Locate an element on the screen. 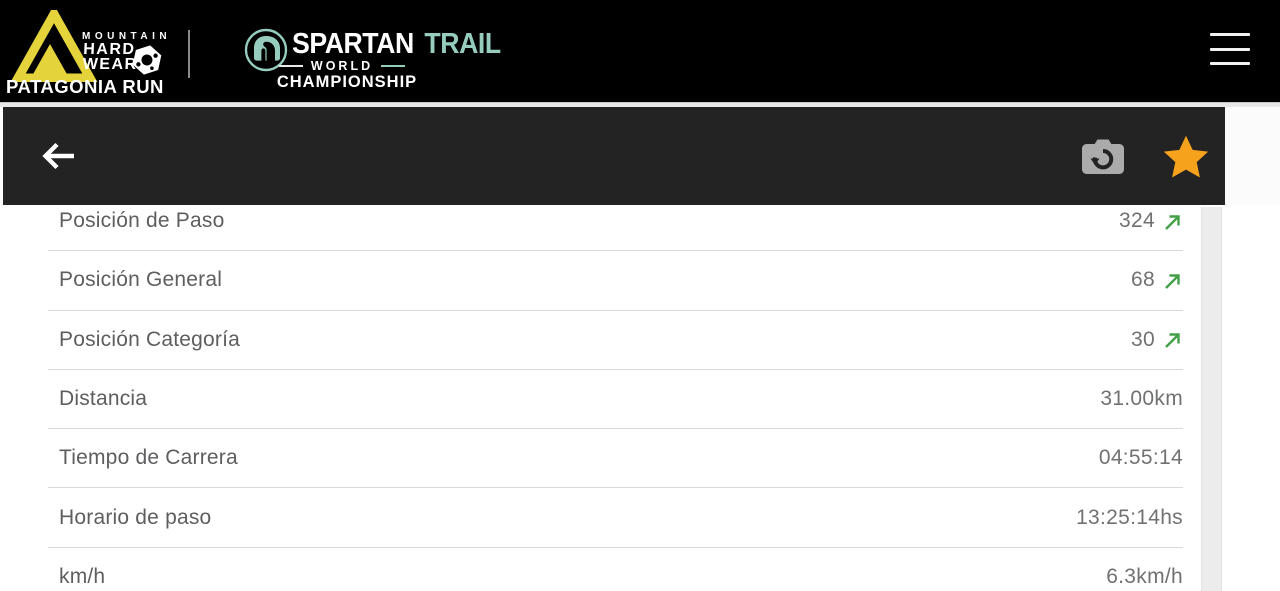 The width and height of the screenshot is (1280, 591). camera-refresh-button is located at coordinates (1103, 157).